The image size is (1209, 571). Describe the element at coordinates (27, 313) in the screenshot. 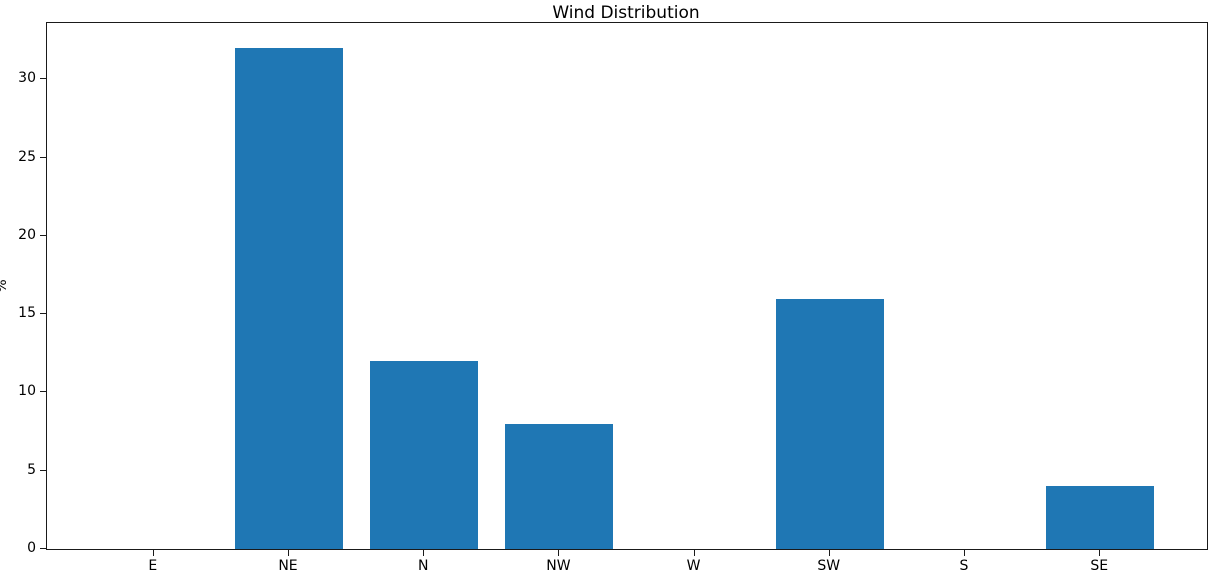

I see `y-tick-label-15: 15` at that location.